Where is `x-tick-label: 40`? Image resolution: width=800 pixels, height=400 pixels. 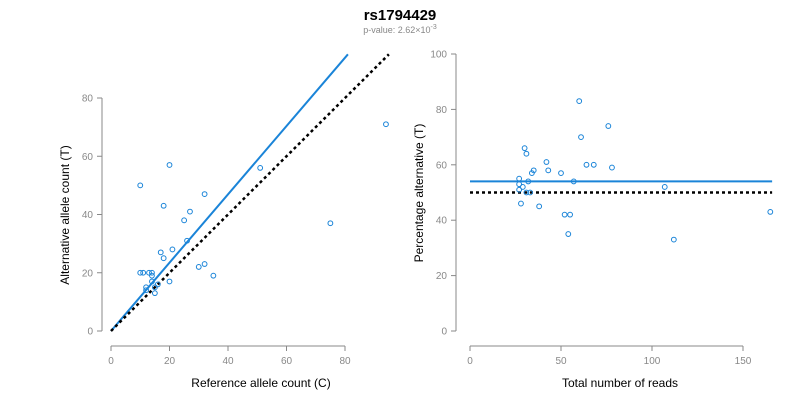
x-tick-label: 40 is located at coordinates (228, 361).